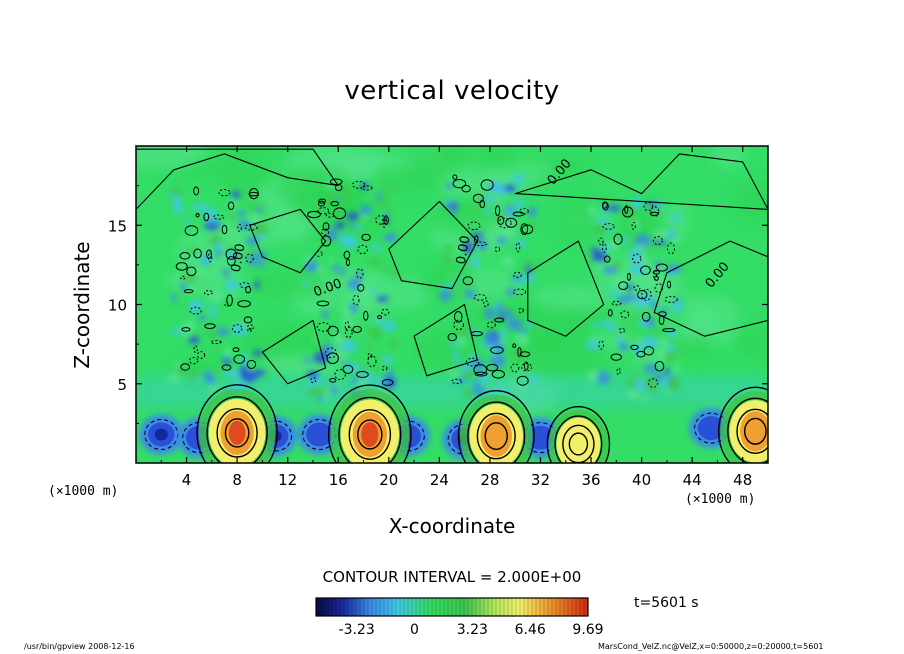 Image resolution: width=904 pixels, height=654 pixels. I want to click on colorbar-tick-label: 9.69, so click(587, 630).